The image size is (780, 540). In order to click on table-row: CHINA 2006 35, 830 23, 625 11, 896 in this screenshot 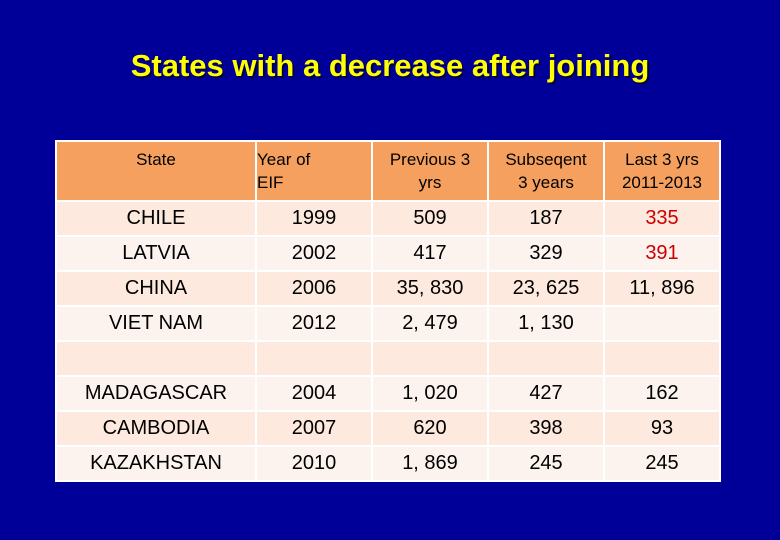, I will do `click(388, 288)`.